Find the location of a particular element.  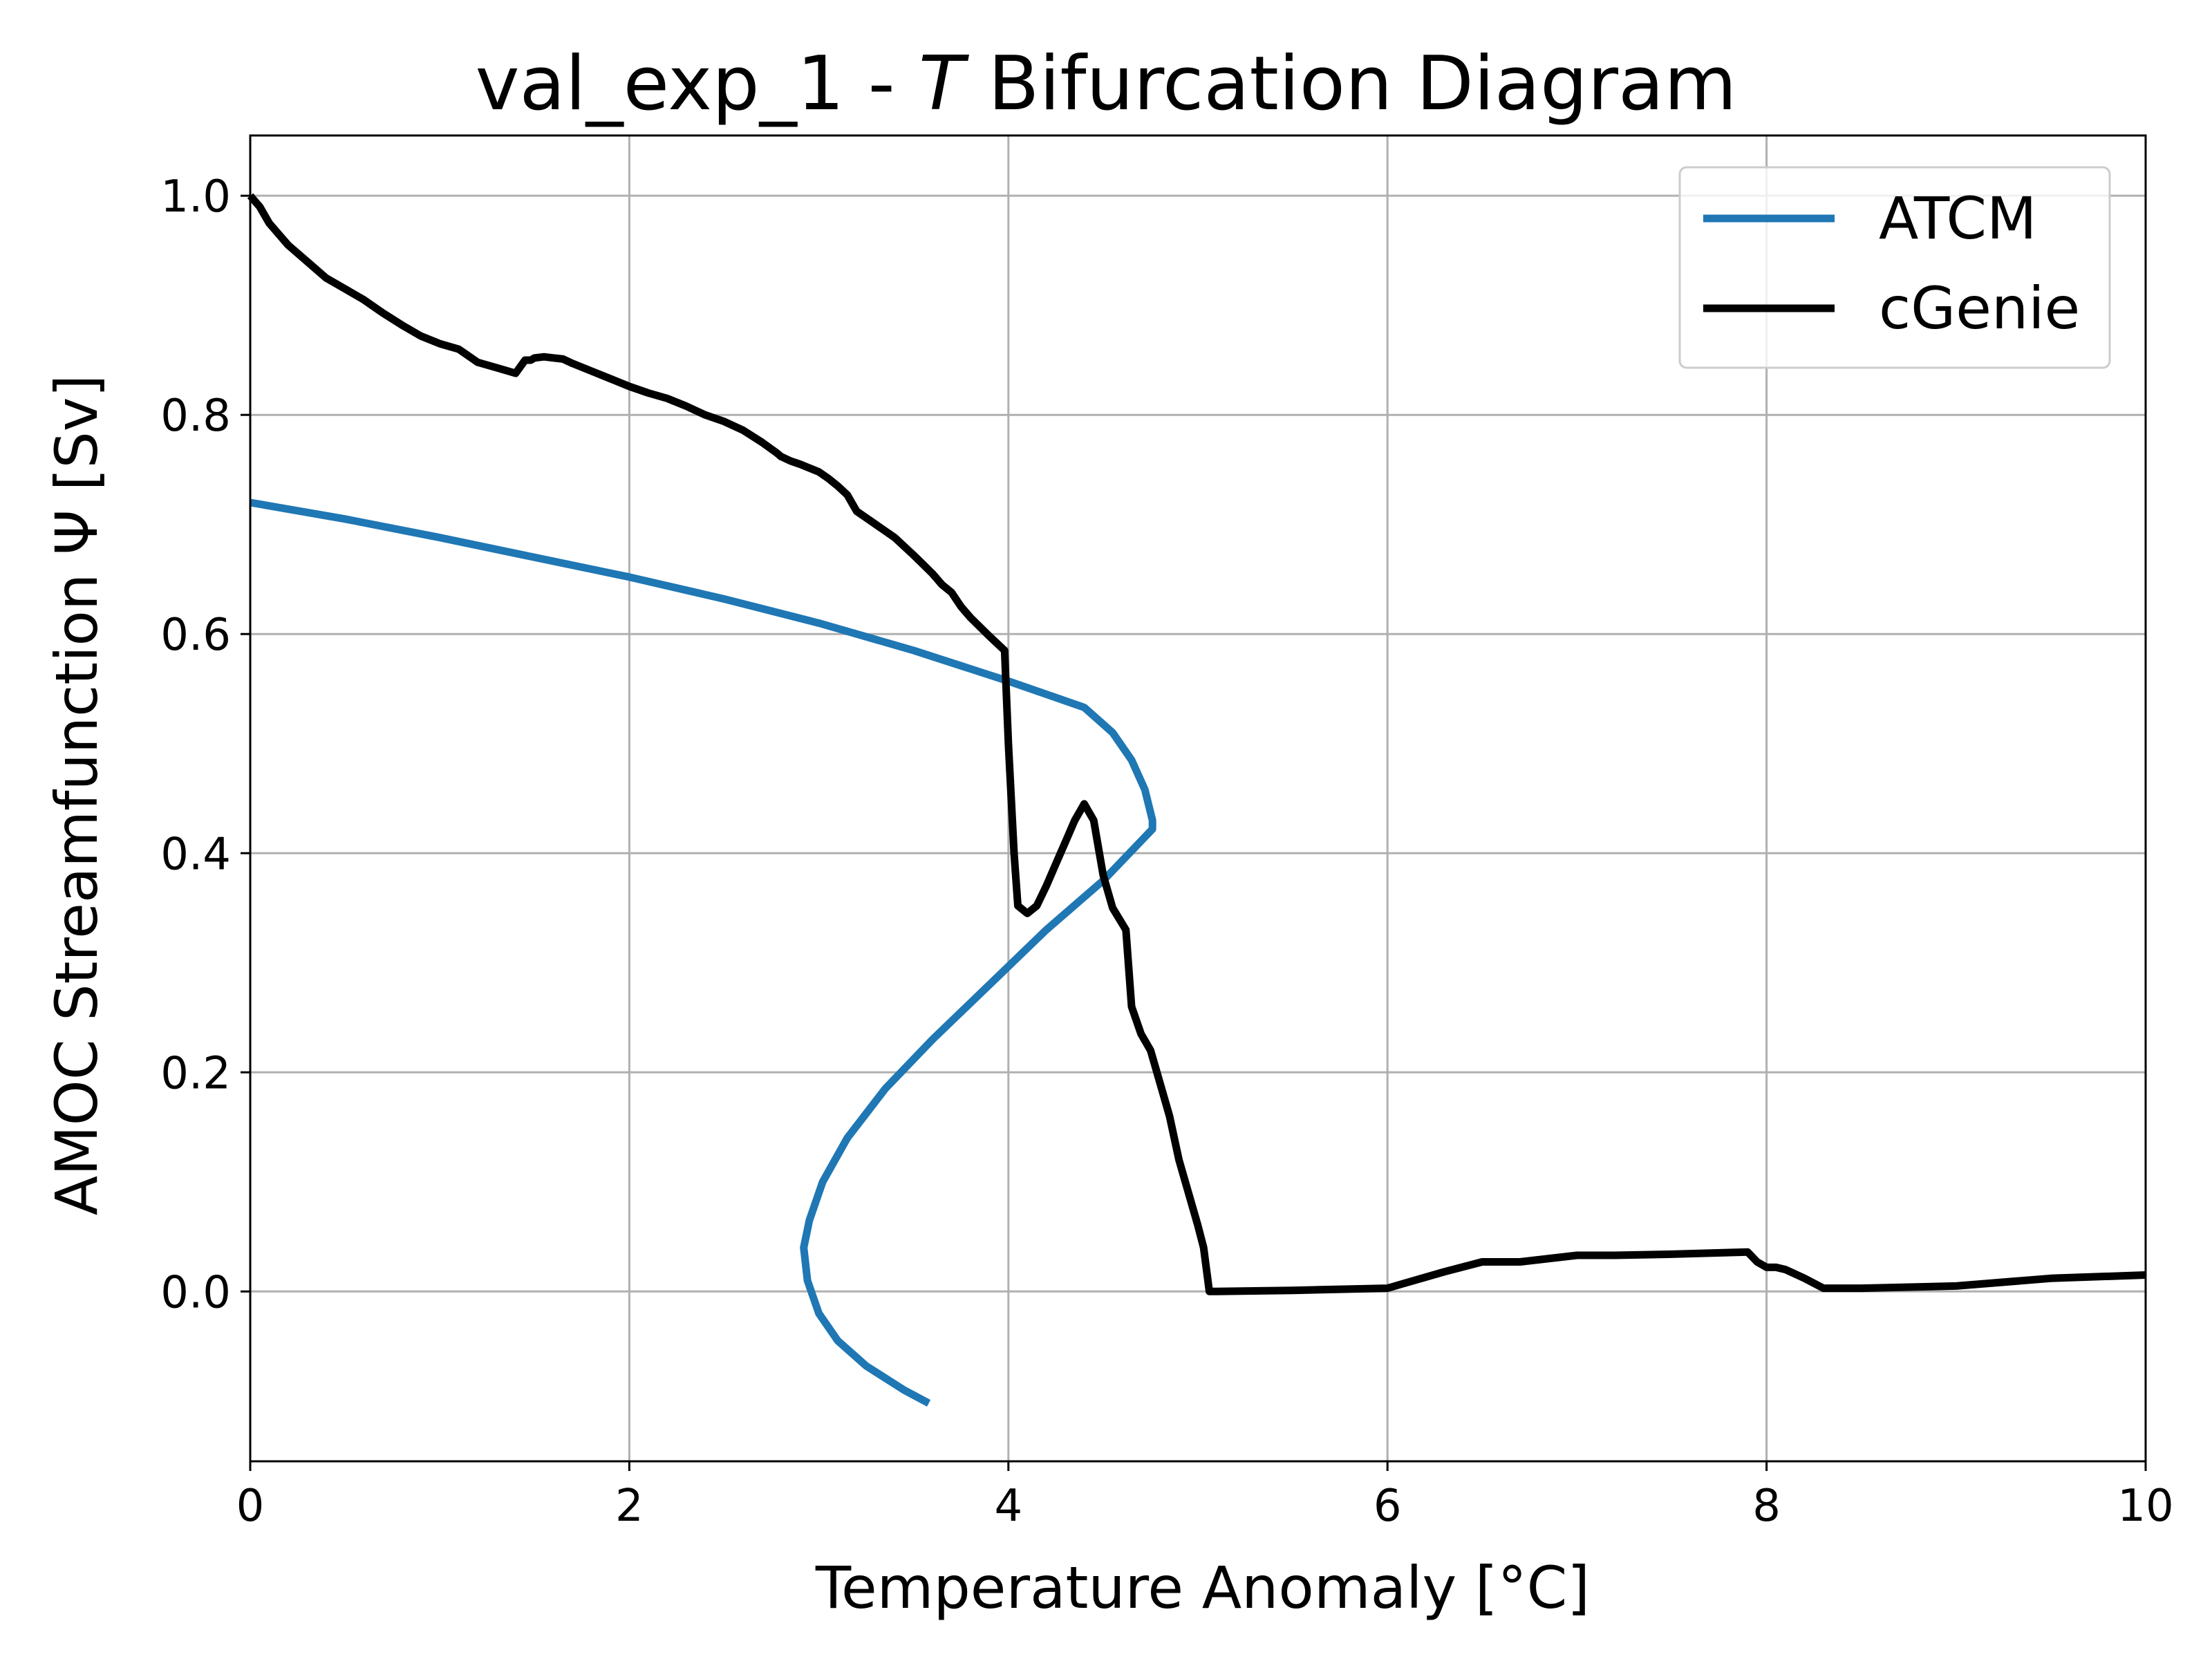

y-axis-label: AMOC Streamfunction Ψ [Sv] is located at coordinates (77, 796).